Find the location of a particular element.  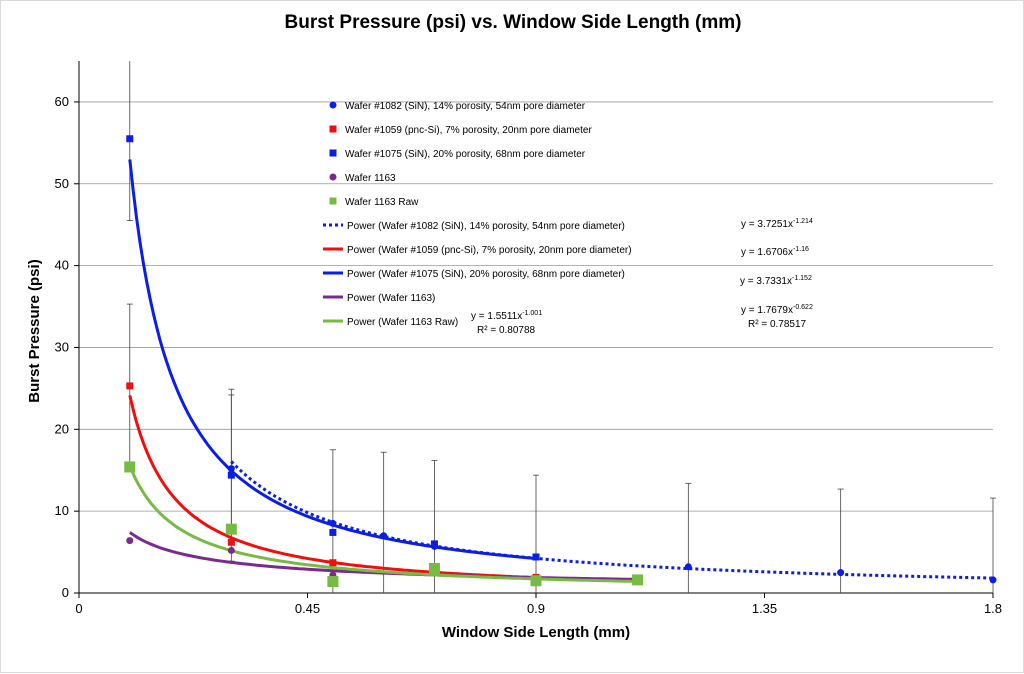

x-axis-title: Window Side Length (mm) is located at coordinates (536, 632).